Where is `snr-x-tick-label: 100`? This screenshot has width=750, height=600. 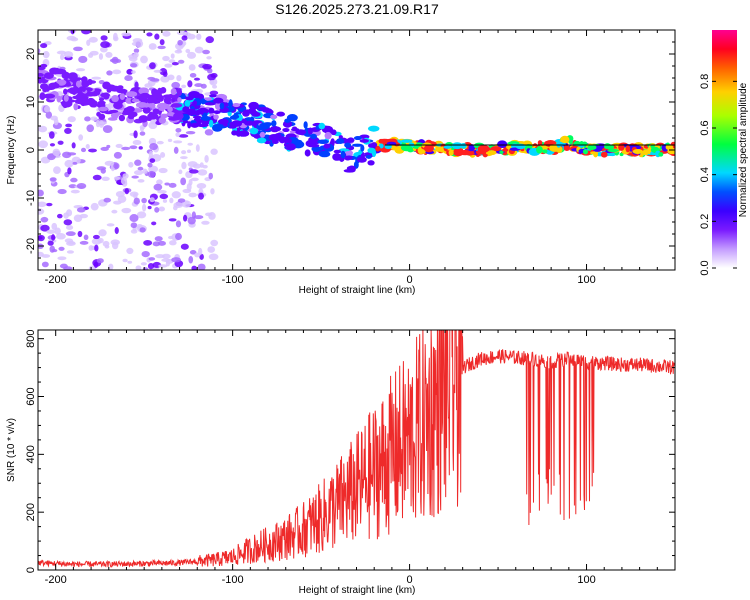
snr-x-tick-label: 100 is located at coordinates (586, 580).